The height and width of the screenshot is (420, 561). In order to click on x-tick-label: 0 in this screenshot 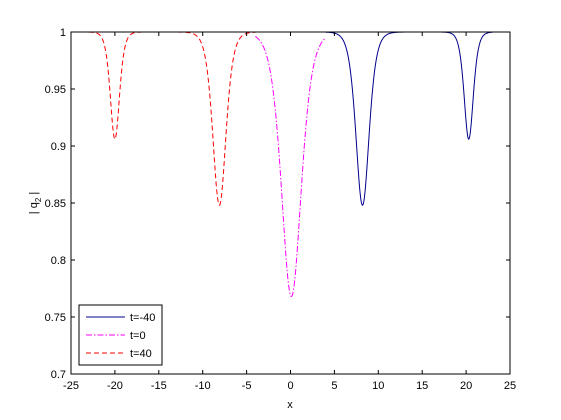, I will do `click(290, 386)`.